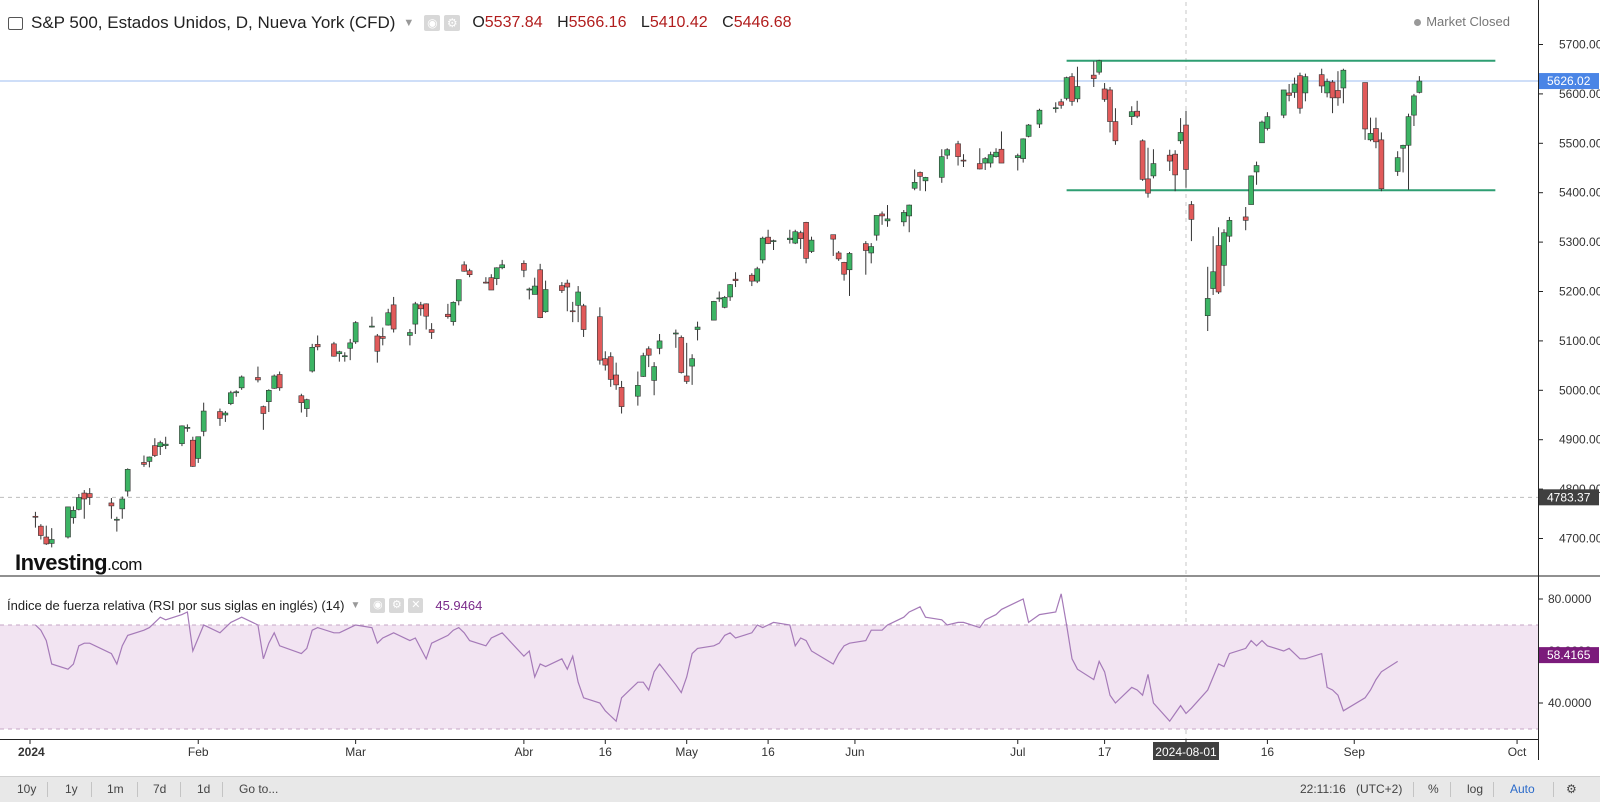 The height and width of the screenshot is (802, 1600). What do you see at coordinates (222, 789) in the screenshot?
I see `divider` at bounding box center [222, 789].